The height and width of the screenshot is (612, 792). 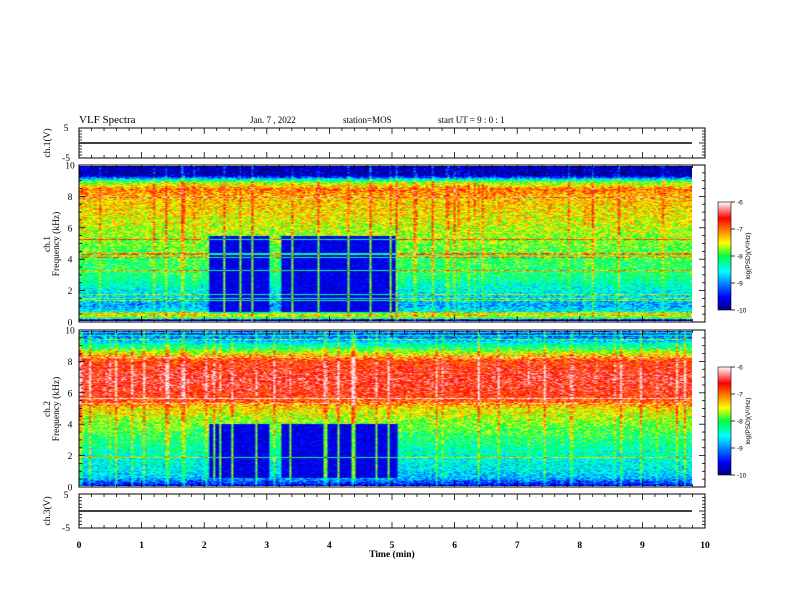 What do you see at coordinates (141, 546) in the screenshot?
I see `x-tick-label: 1` at bounding box center [141, 546].